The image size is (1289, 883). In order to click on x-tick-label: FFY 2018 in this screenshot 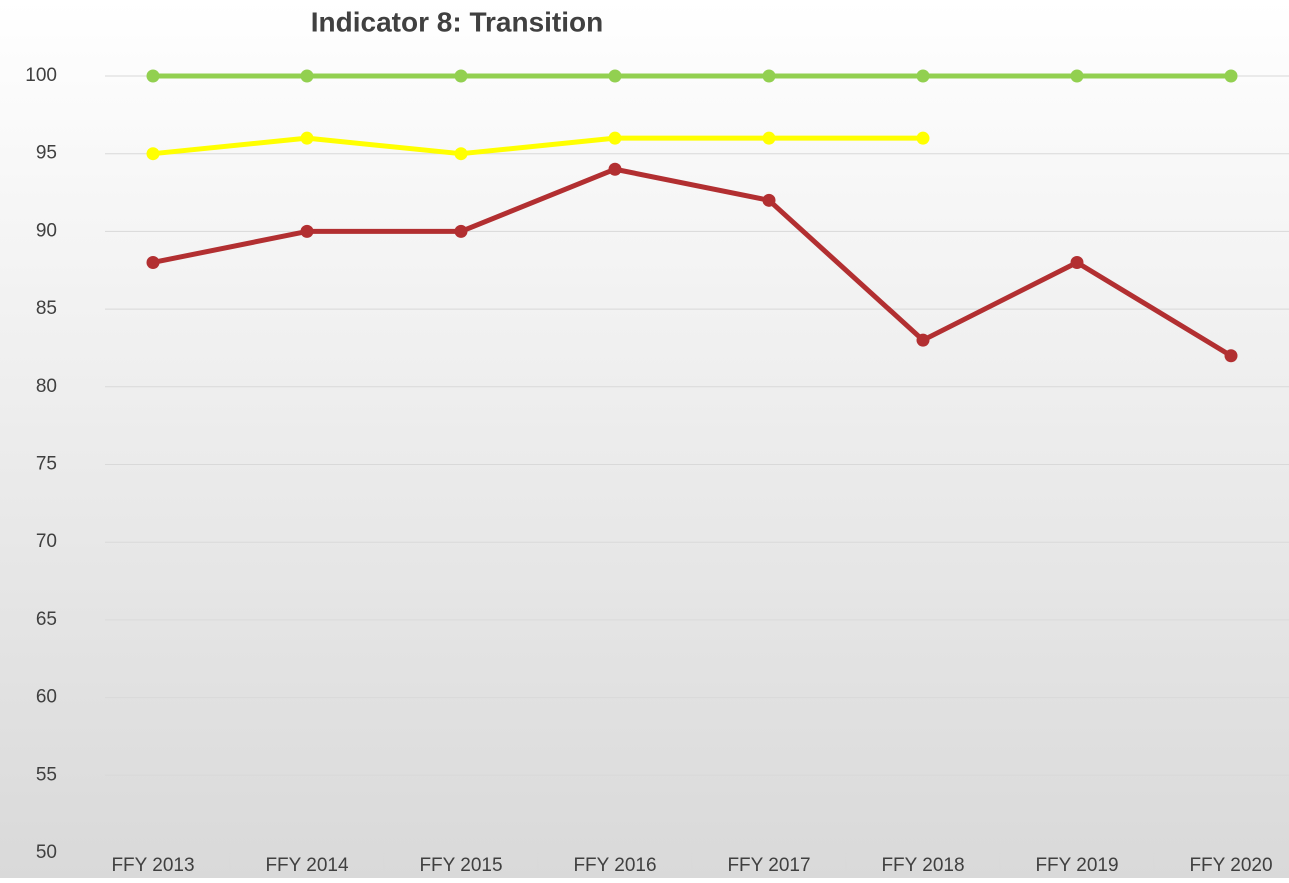, I will do `click(922, 865)`.